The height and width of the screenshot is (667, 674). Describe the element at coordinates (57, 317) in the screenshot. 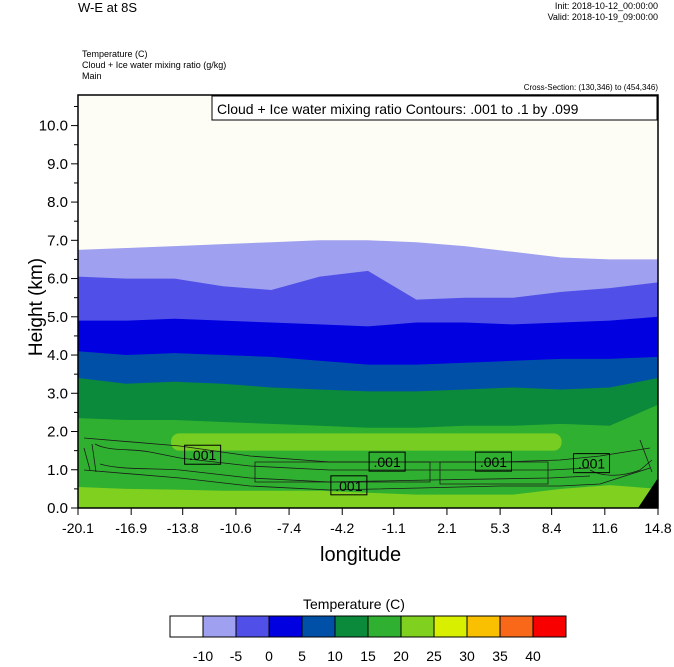

I see `y-tick-label: 5.0` at that location.